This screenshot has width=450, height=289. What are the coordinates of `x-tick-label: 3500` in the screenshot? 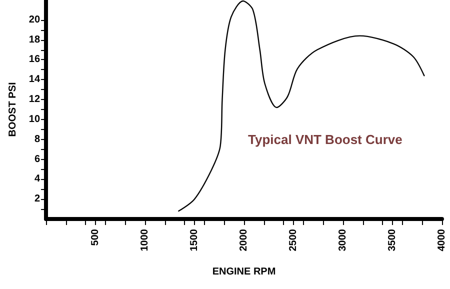 It's located at (392, 240).